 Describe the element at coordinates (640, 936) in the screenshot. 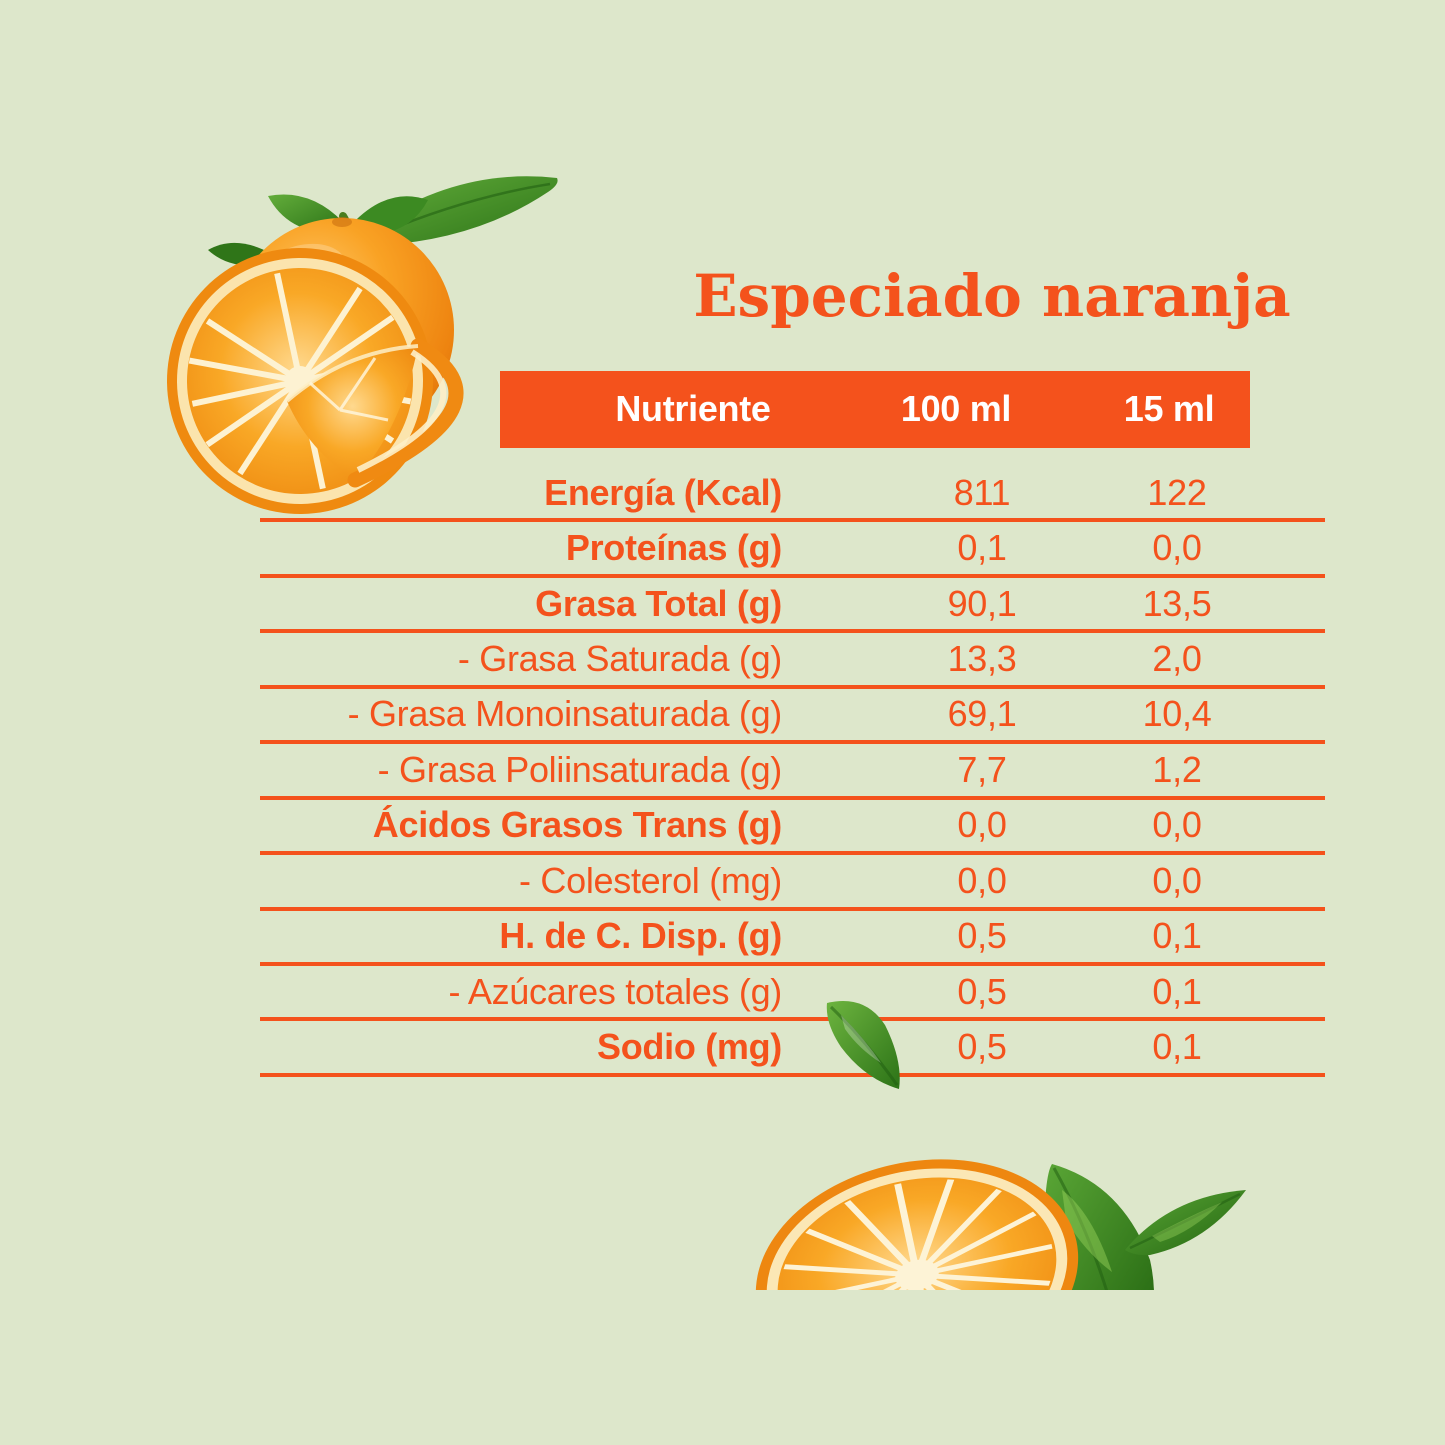

I see `nutrient-label: H. de C. Disp. (g)` at that location.